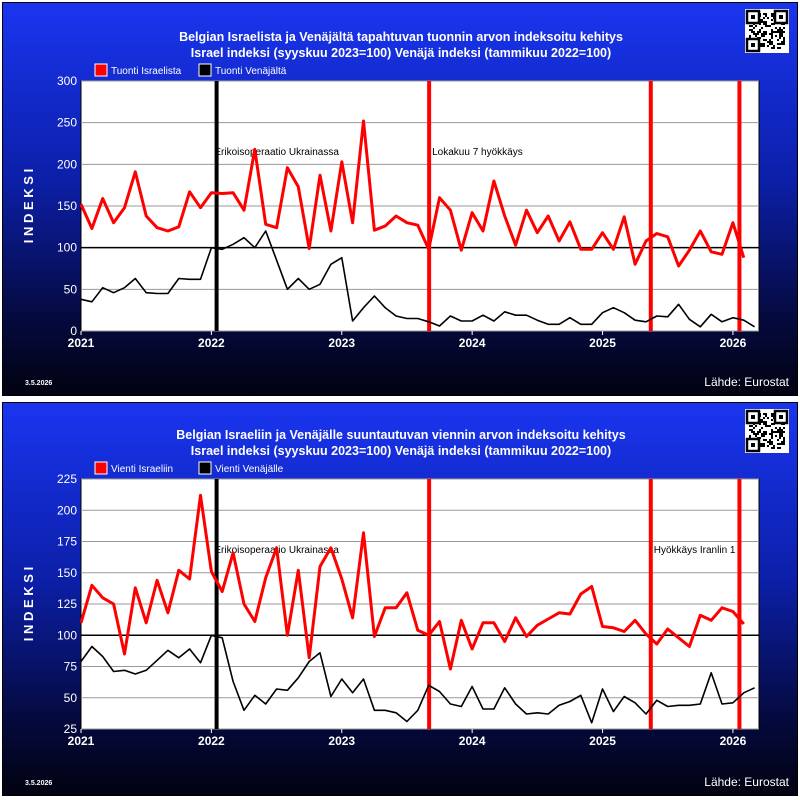 This screenshot has height=800, width=800. What do you see at coordinates (251, 71) in the screenshot?
I see `legend-label: Tuonti Venäjältä` at bounding box center [251, 71].